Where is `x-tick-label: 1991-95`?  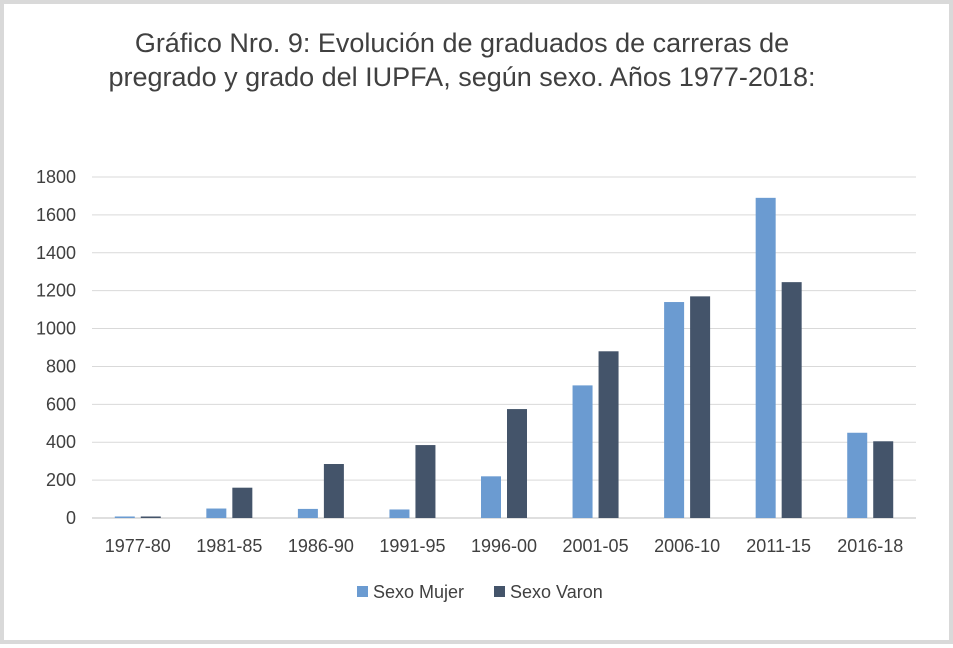
x-tick-label: 1991-95 is located at coordinates (412, 546).